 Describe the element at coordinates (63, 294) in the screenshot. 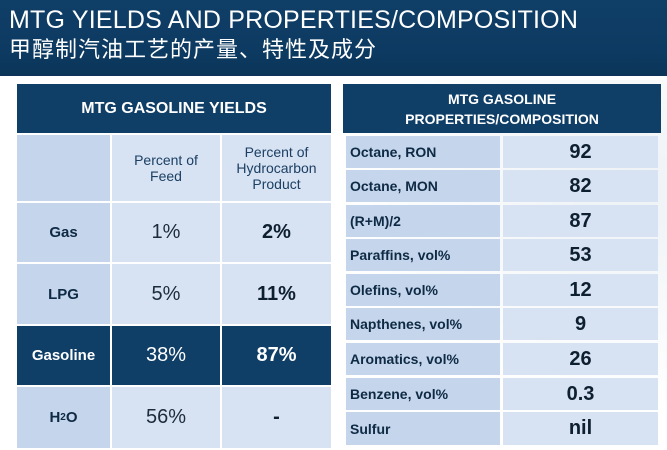

I see `yields-row-label: LPG` at that location.